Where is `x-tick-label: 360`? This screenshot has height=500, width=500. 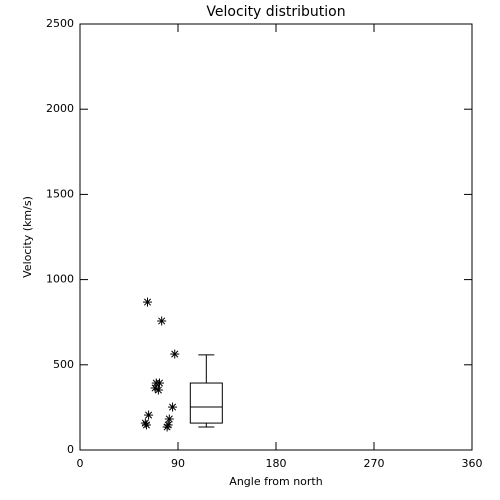 x-tick-label: 360 is located at coordinates (472, 463).